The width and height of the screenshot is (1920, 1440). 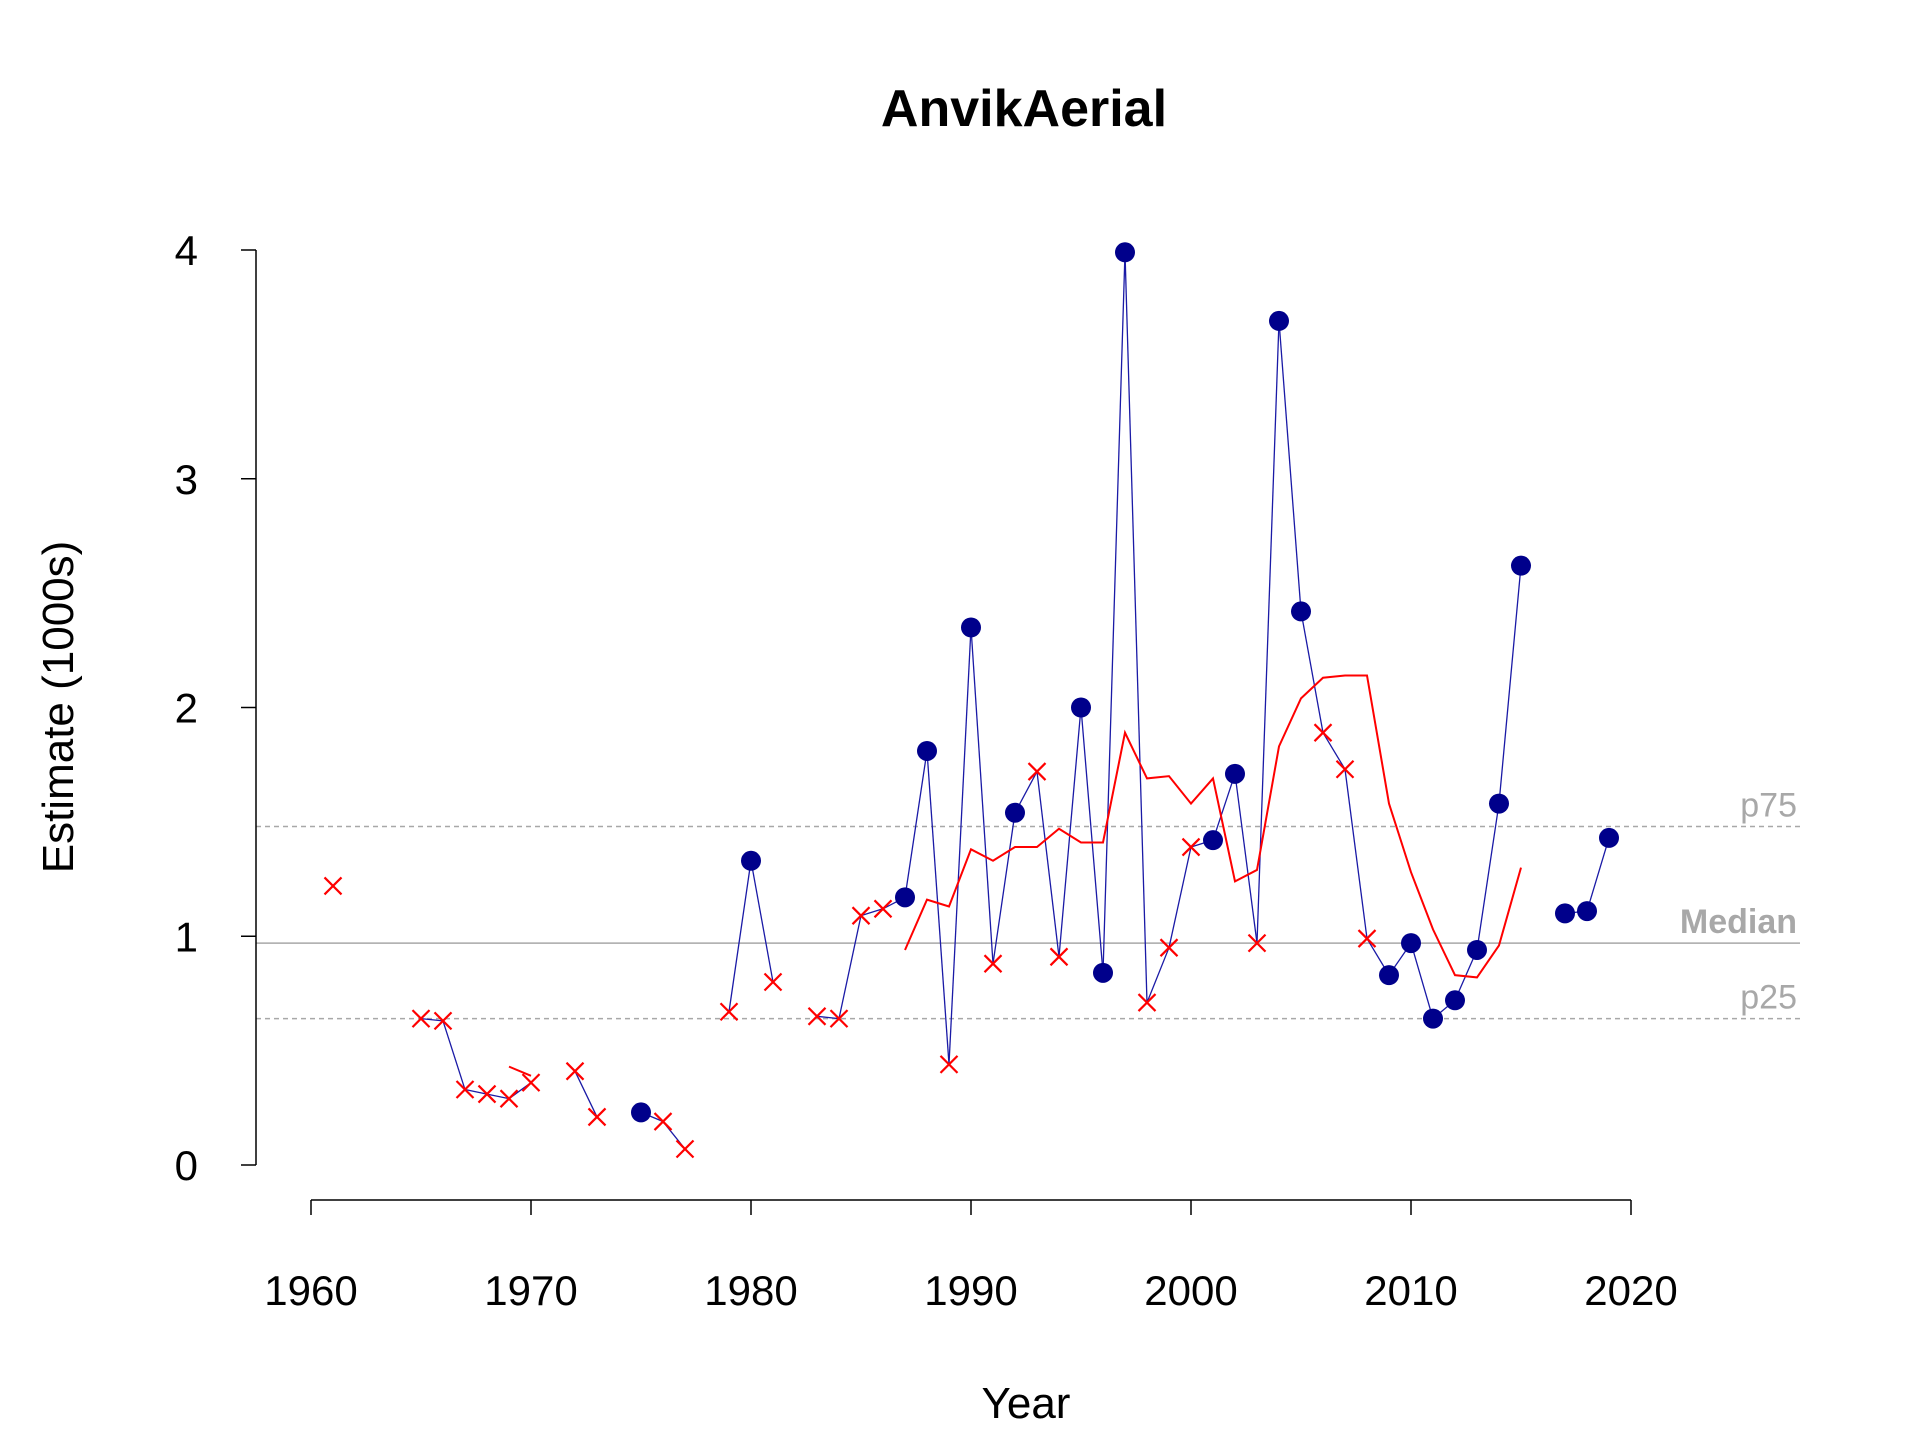 What do you see at coordinates (1024, 109) in the screenshot?
I see `chart-title: AnvikAerial` at bounding box center [1024, 109].